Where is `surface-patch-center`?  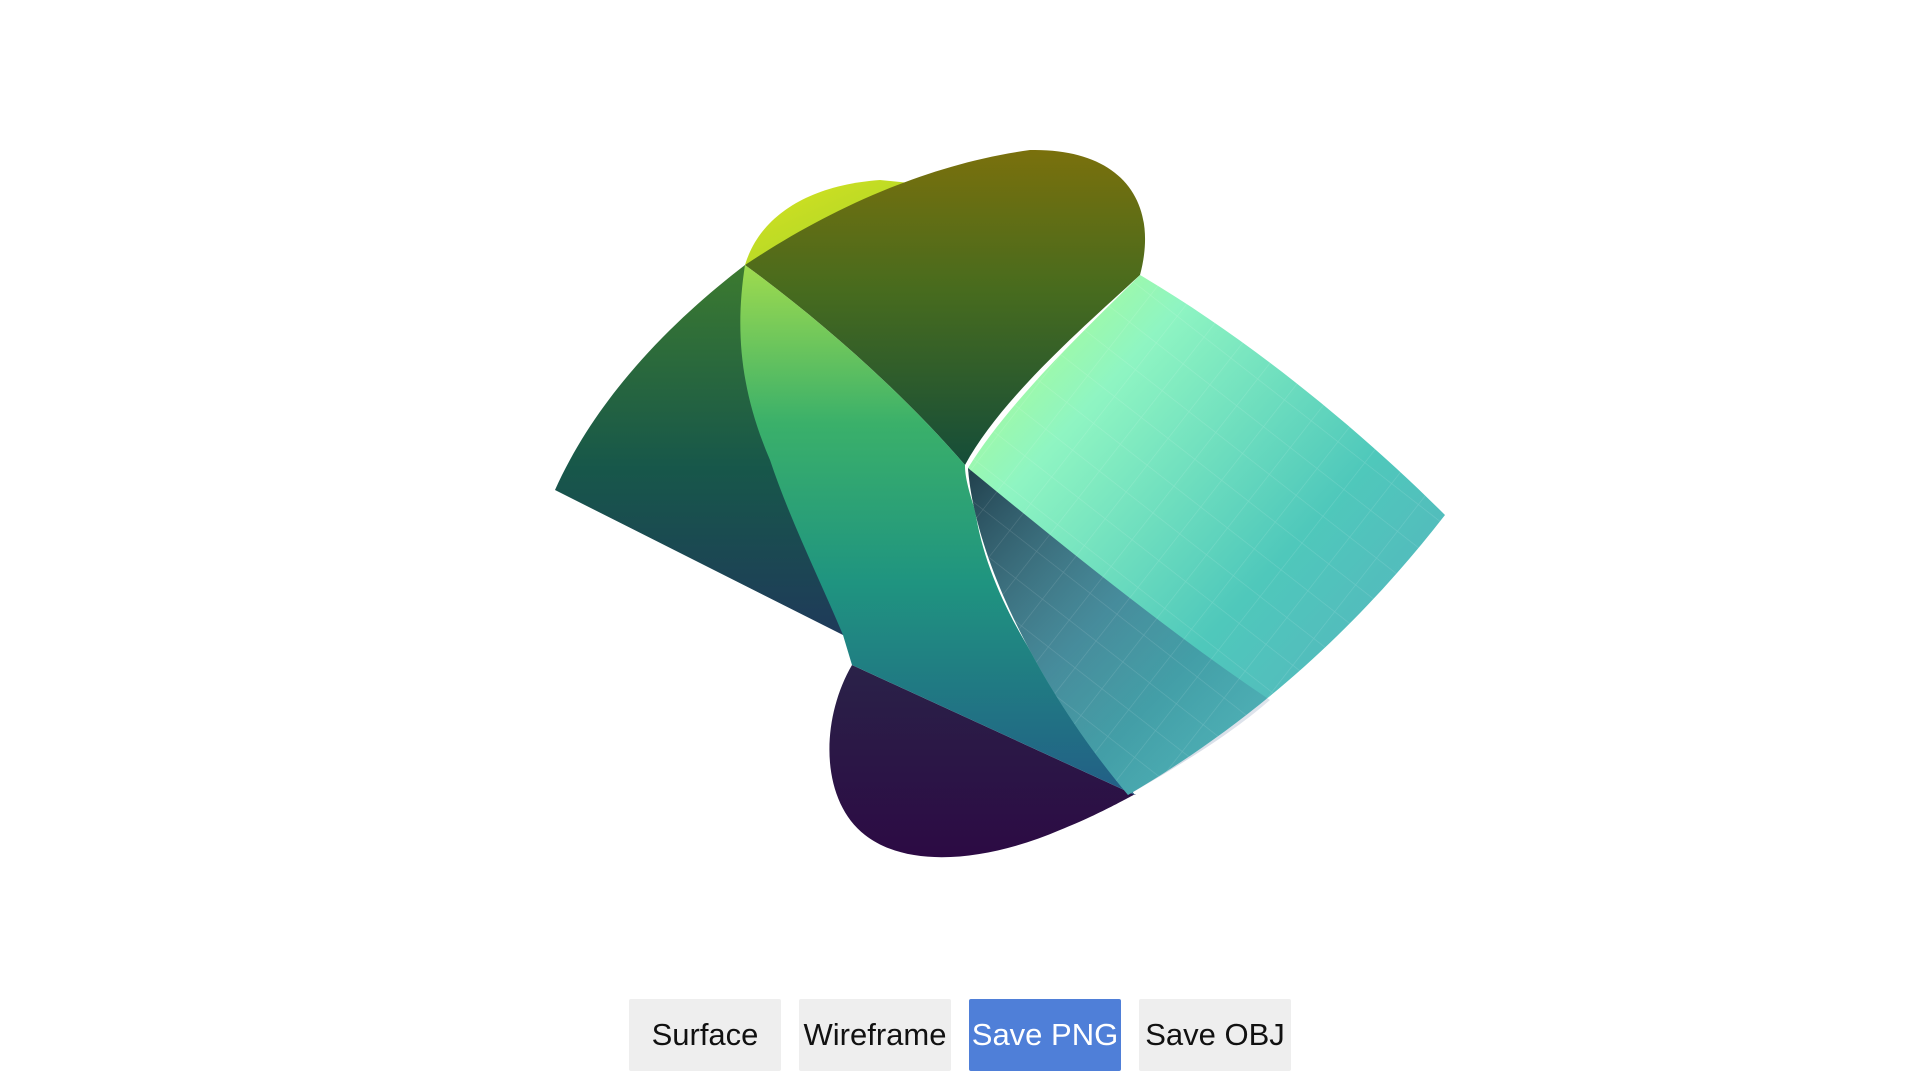
surface-patch-center is located at coordinates (937, 530).